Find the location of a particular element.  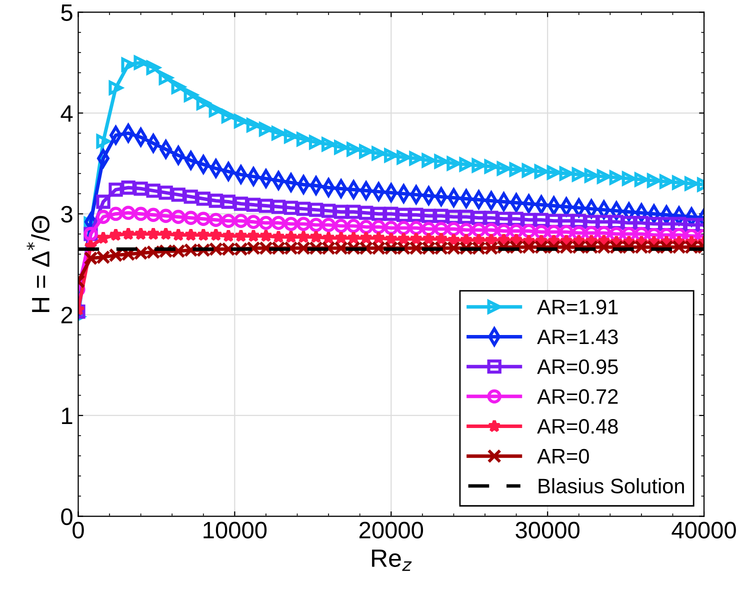

x-tick-label: 10000 is located at coordinates (235, 530).